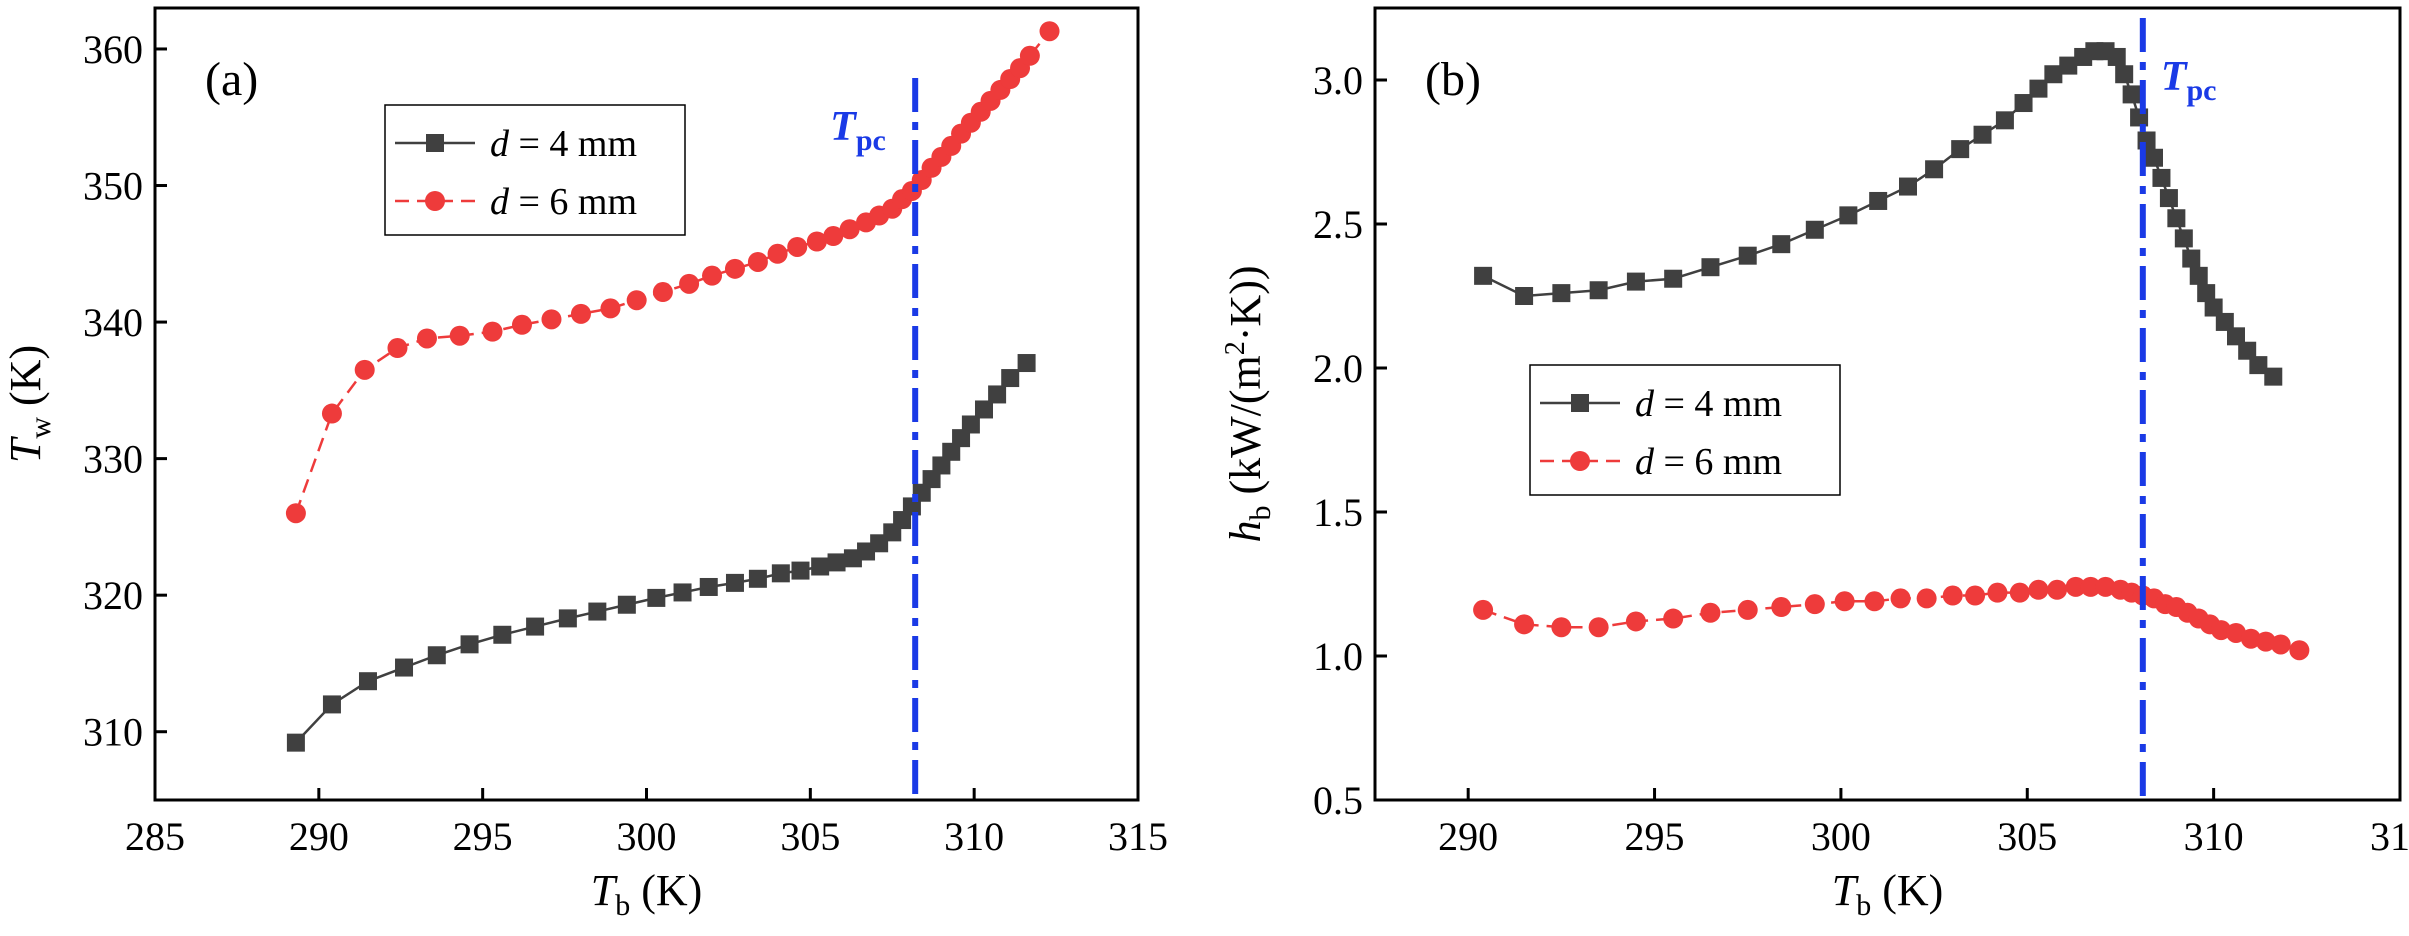 This screenshot has height=936, width=2409. I want to click on panel-a-xtick-label: 300, so click(647, 836).